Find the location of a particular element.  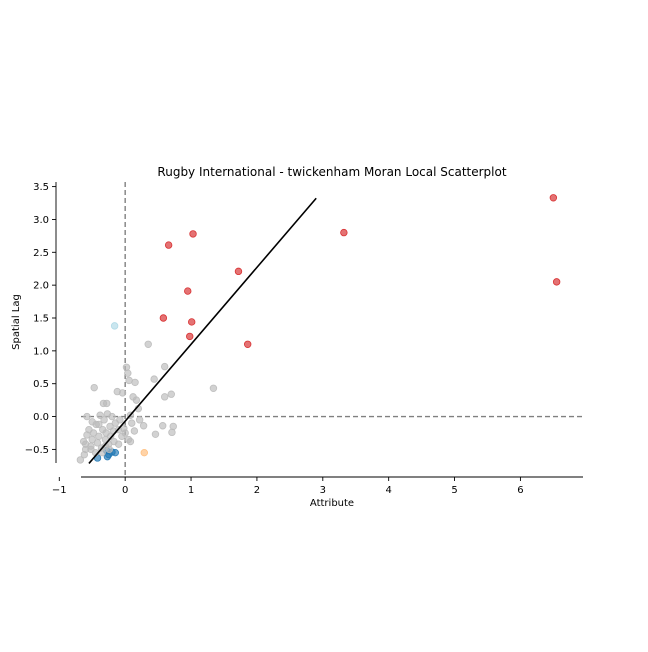

y-axis-label: Spatial Lag is located at coordinates (16, 322).